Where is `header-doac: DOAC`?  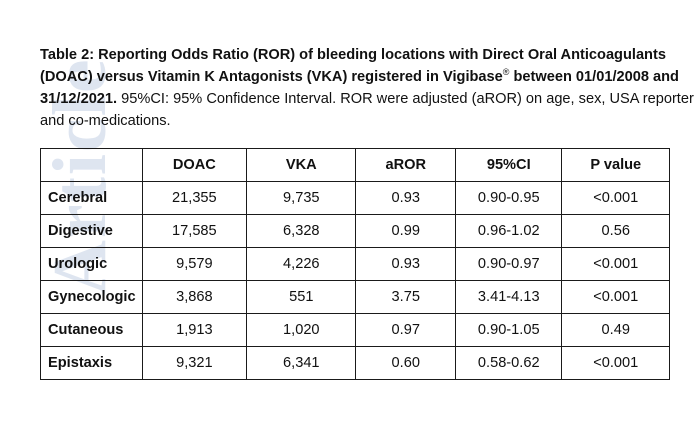 header-doac: DOAC is located at coordinates (194, 165).